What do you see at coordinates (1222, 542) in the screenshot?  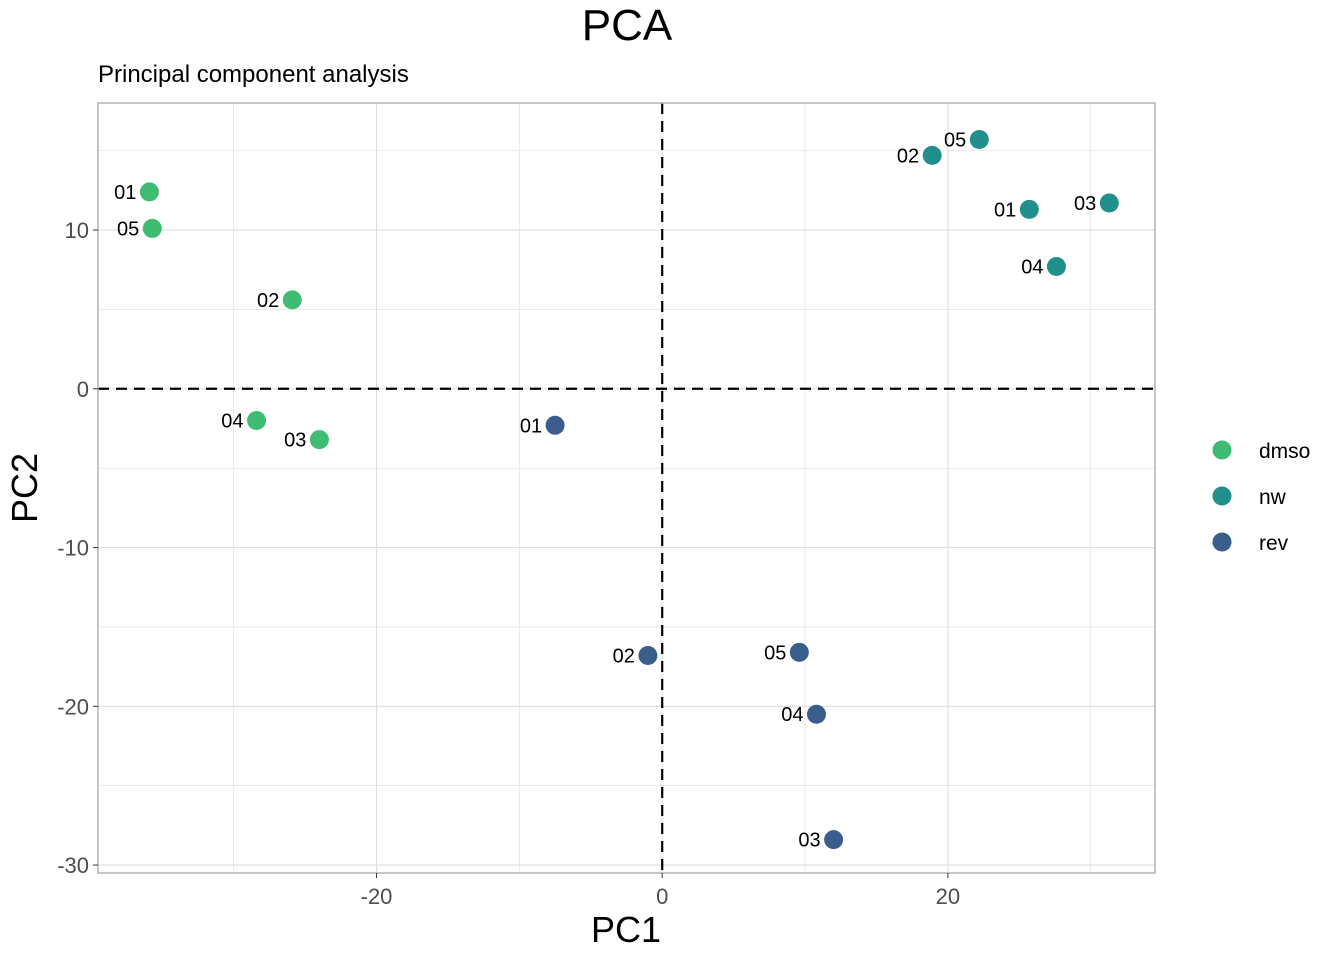 I see `legend-key-rev` at bounding box center [1222, 542].